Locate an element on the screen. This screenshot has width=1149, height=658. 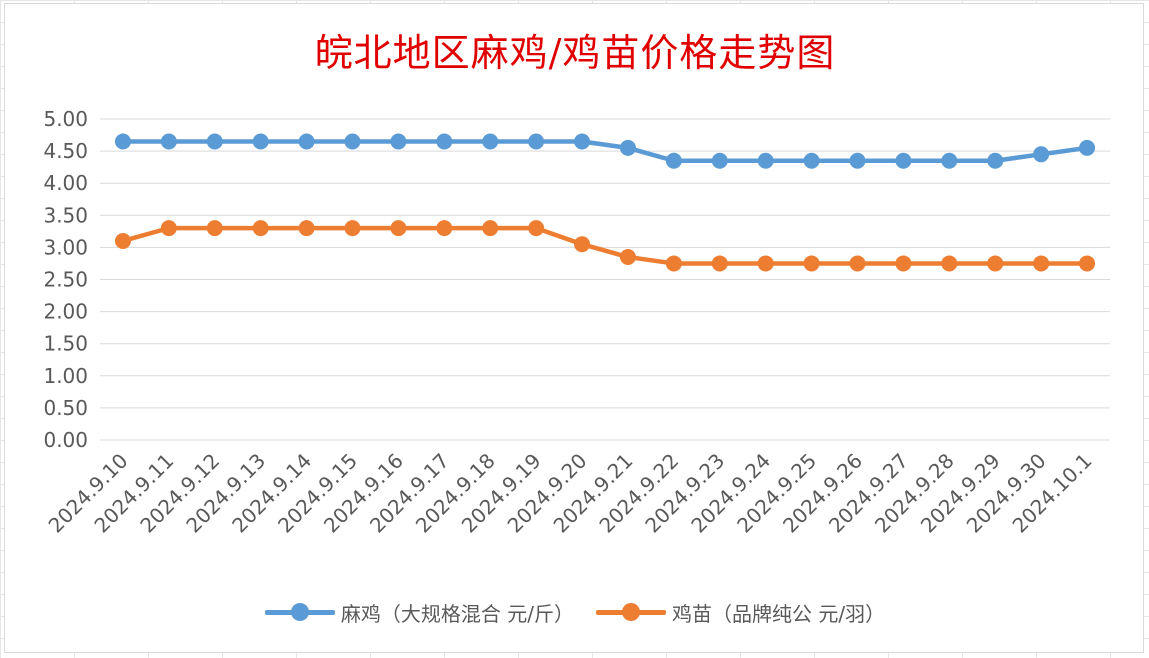
chart-title: 皖北地区麻鸡/鸡苗价格走势图 is located at coordinates (575, 53).